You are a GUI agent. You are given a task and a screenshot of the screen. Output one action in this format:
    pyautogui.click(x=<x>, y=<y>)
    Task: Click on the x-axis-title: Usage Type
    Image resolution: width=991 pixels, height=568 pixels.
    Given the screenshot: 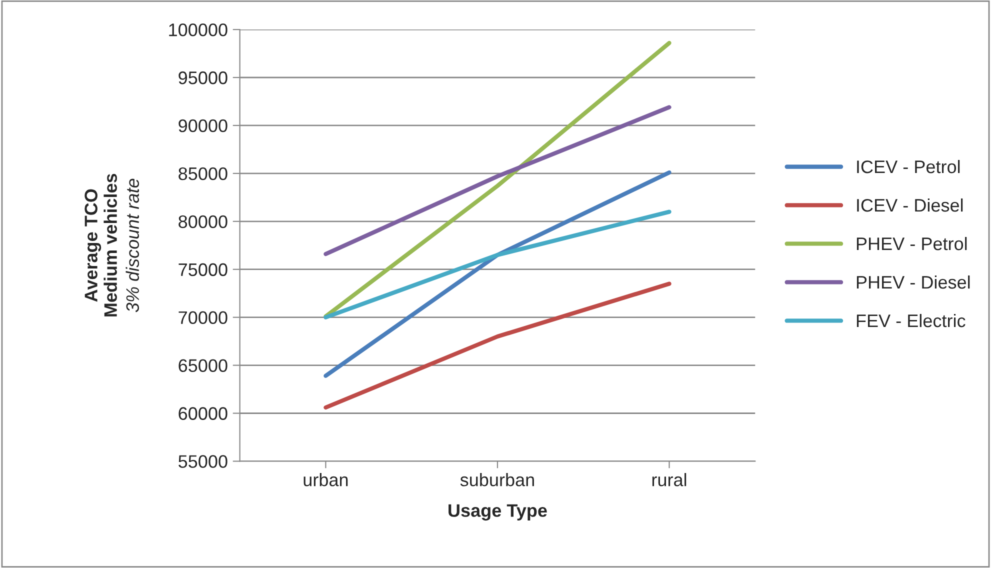 What is the action you would take?
    pyautogui.click(x=497, y=512)
    